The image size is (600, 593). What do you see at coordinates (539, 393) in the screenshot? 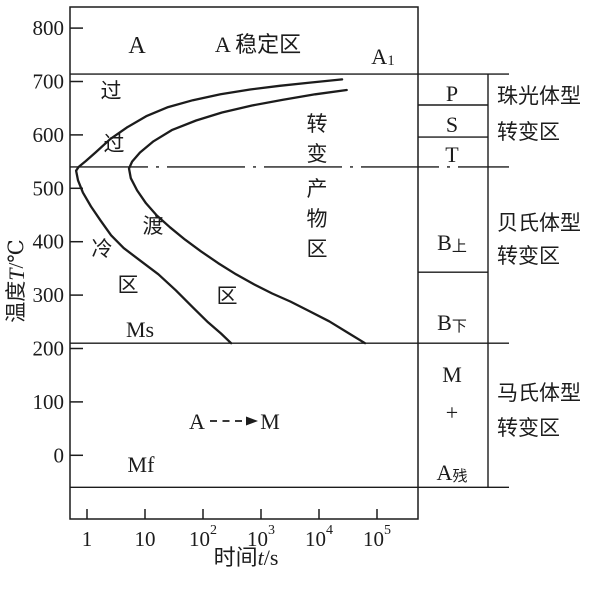
I see `zone-label-2-line1: 马氏体型` at bounding box center [539, 393].